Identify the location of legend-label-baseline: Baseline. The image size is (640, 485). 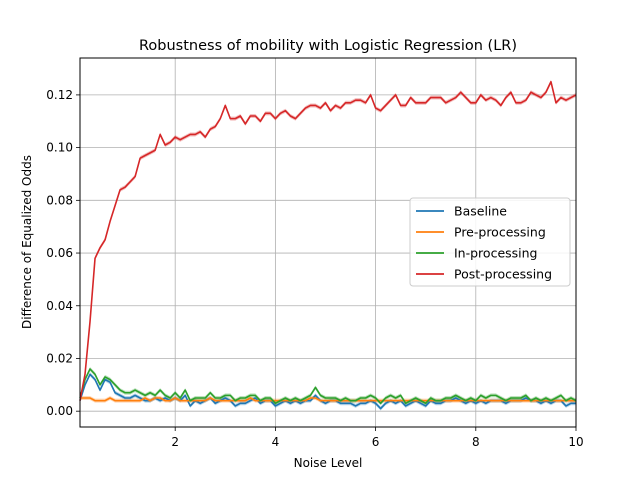
(480, 211).